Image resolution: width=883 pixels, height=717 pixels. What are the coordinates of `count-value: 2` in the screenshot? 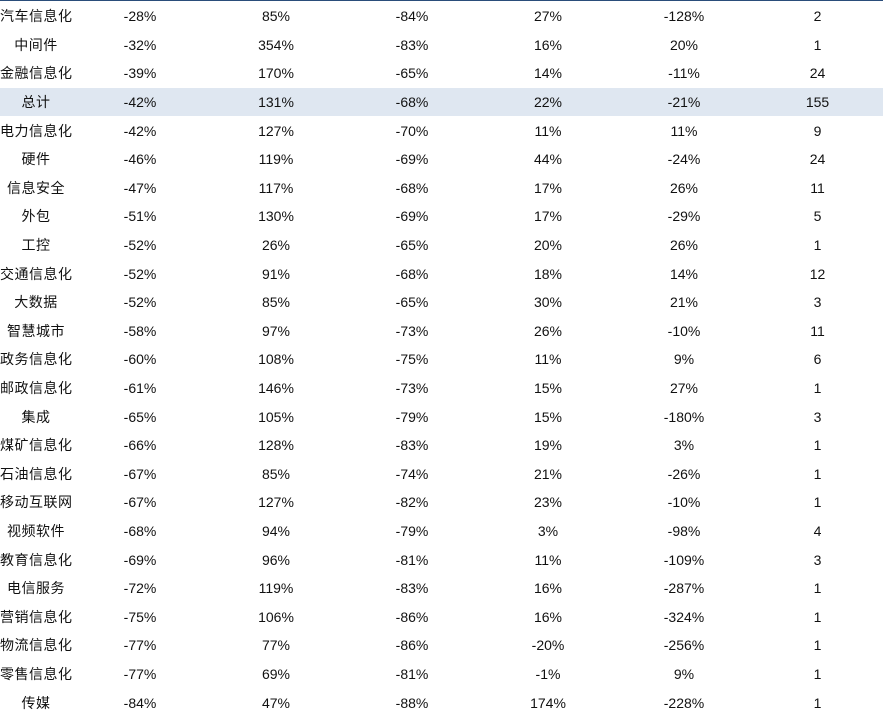 It's located at (817, 16).